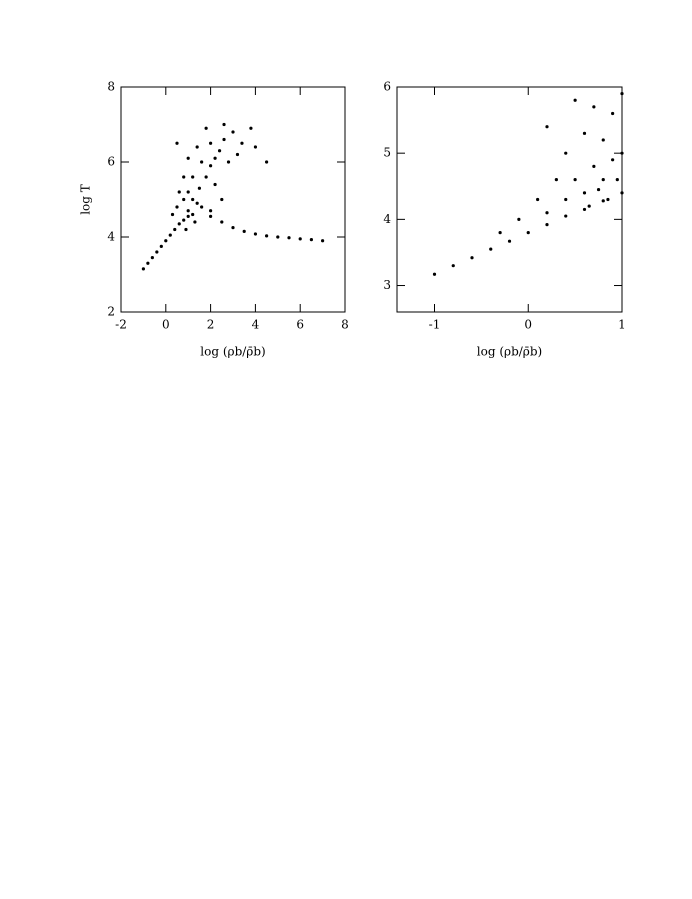 The height and width of the screenshot is (899, 692). What do you see at coordinates (300, 325) in the screenshot?
I see `x-tick-label: 6` at bounding box center [300, 325].